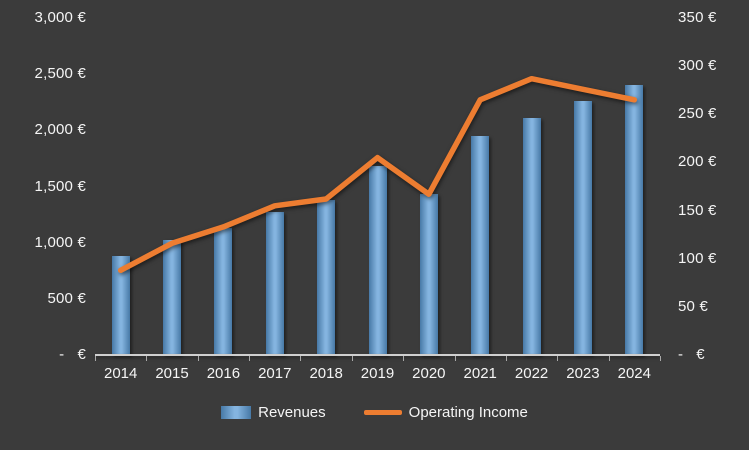 Image resolution: width=749 pixels, height=450 pixels. Describe the element at coordinates (697, 17) in the screenshot. I see `right-axis-tick: 350 €` at that location.